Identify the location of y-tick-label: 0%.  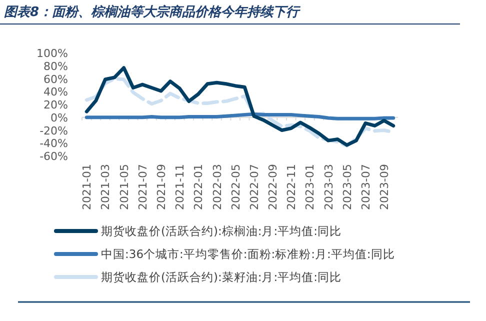
(59, 117).